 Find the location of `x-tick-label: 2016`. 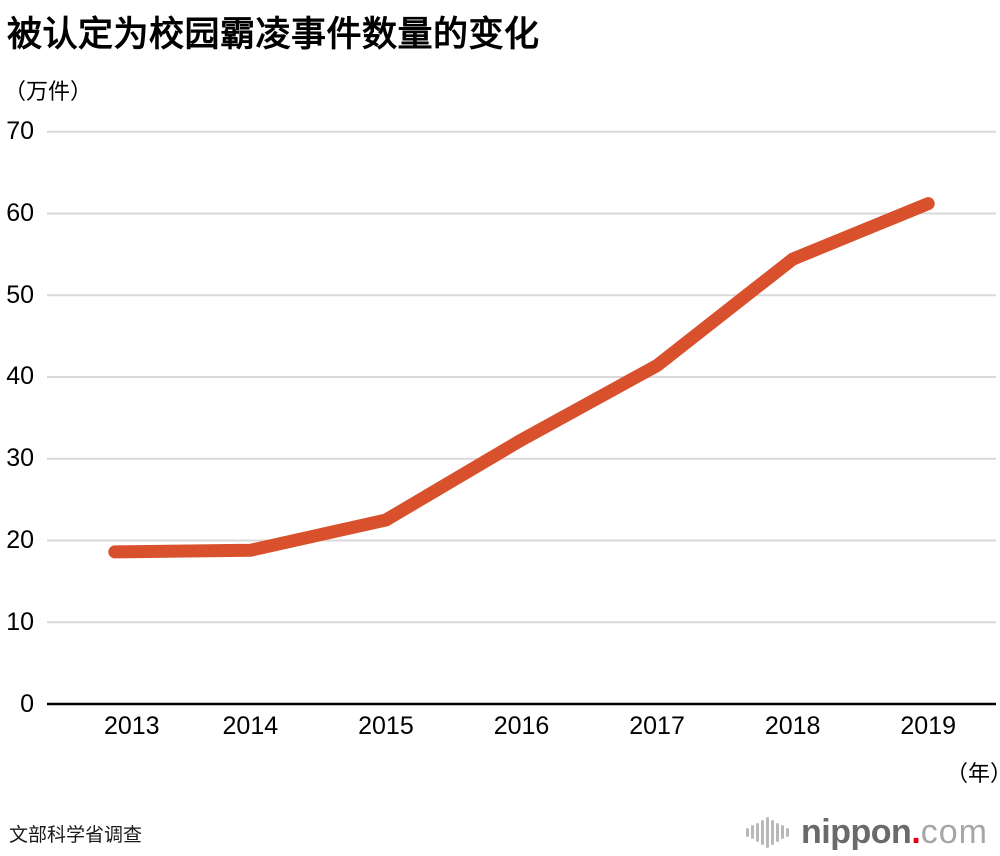

x-tick-label: 2016 is located at coordinates (521, 726).